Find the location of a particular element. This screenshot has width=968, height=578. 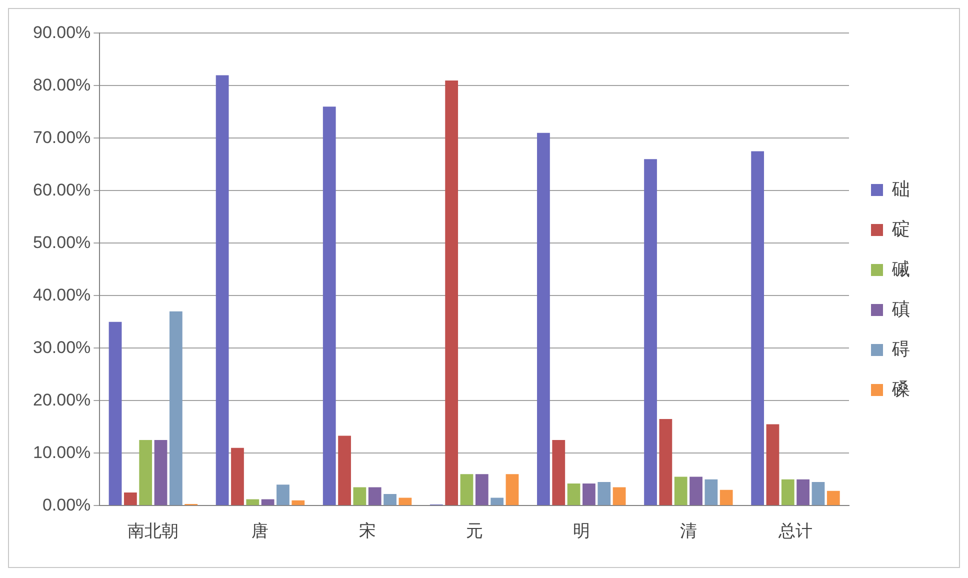

legend-label: 碇 is located at coordinates (900, 228).